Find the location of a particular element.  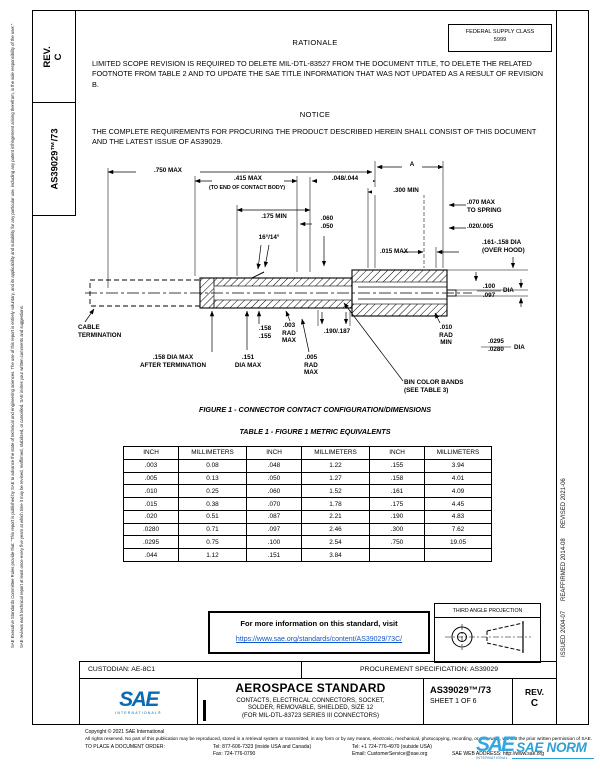

dim-label-300: .300 MIN is located at coordinates (406, 191).